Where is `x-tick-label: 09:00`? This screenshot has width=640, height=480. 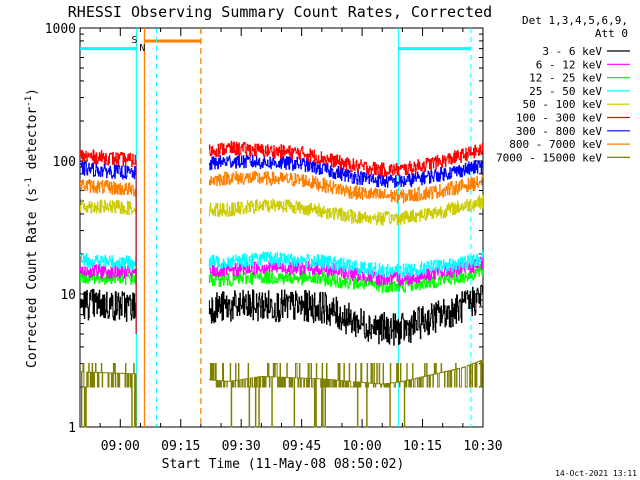 x-tick-label: 09:00 is located at coordinates (120, 446).